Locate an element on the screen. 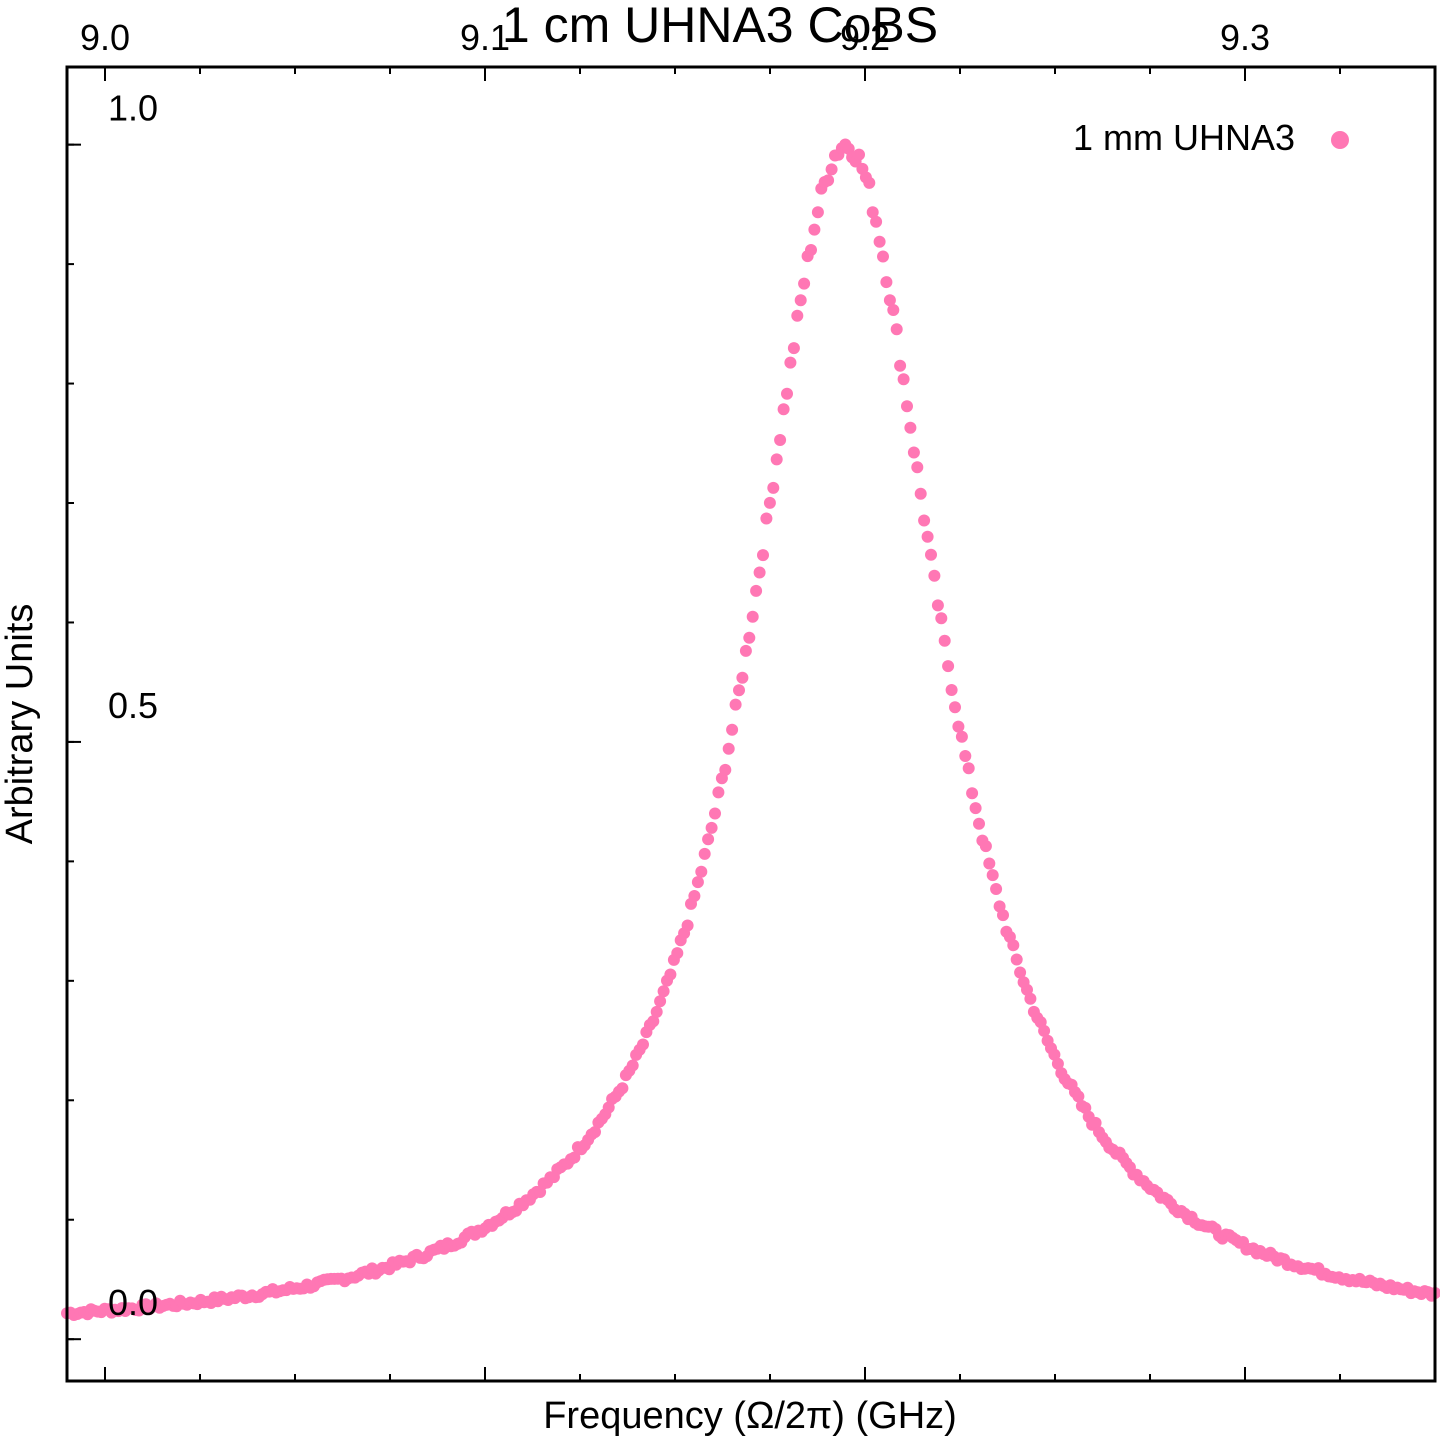 This screenshot has width=1440, height=1440. x-axis-label: Frequency (Ω/2π) (GHz) is located at coordinates (750, 1416).